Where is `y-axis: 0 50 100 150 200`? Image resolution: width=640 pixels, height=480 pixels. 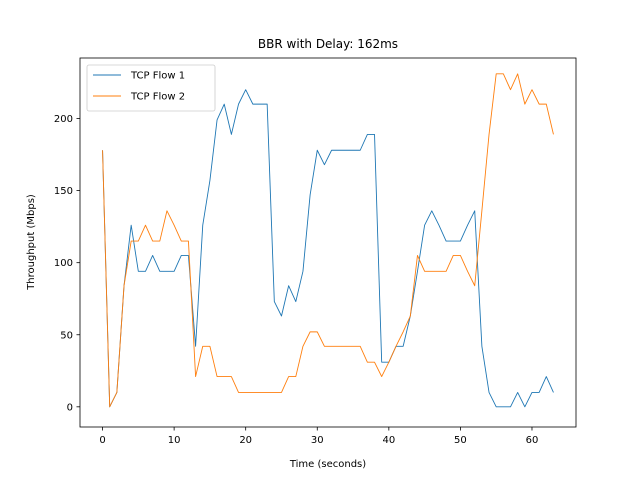 y-axis: 0 50 100 150 200 is located at coordinates (67, 263).